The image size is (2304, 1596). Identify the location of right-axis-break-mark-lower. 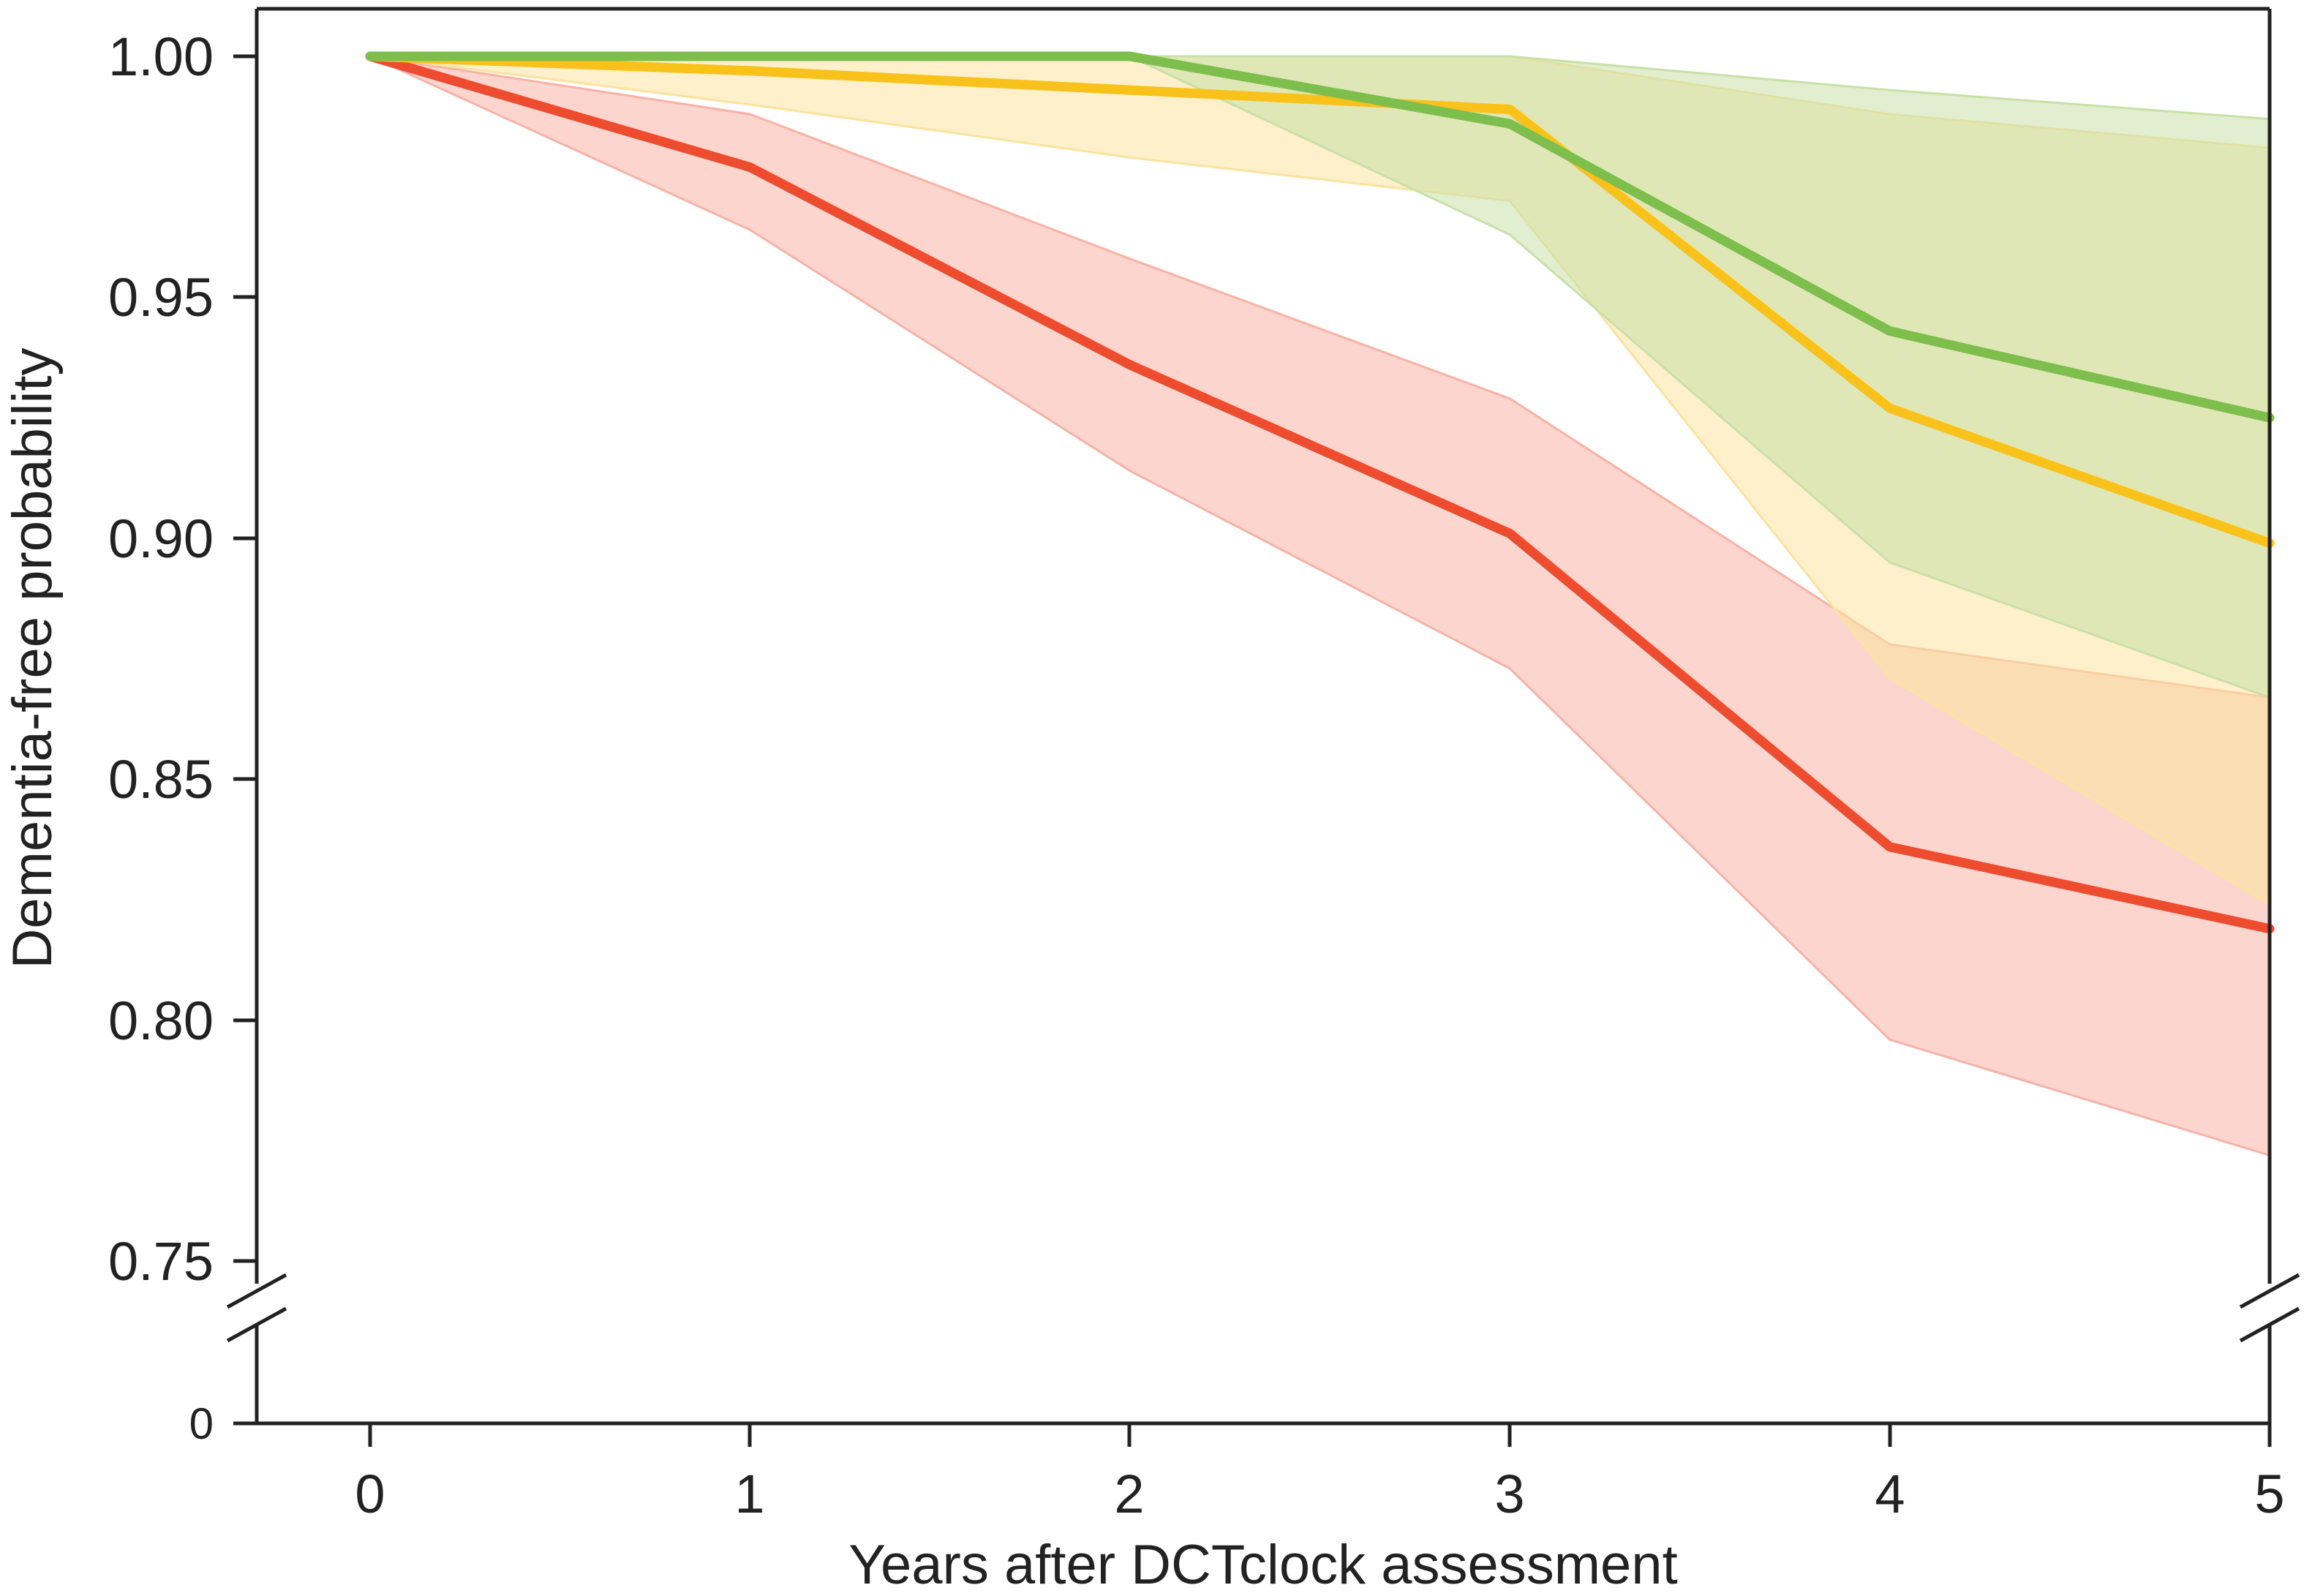
(2269, 1324).